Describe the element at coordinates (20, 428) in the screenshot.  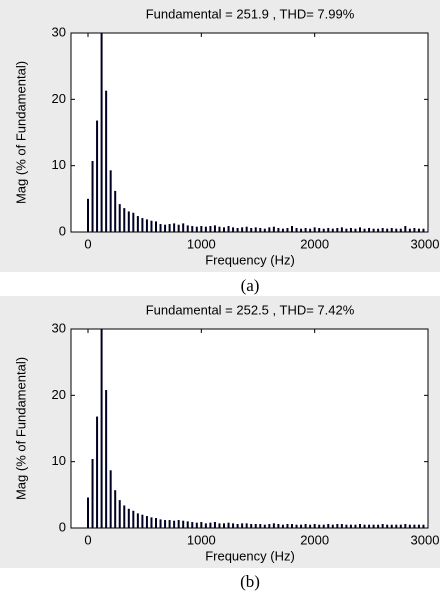
I see `y-axis-label: Mag (% of Fundamental)` at that location.